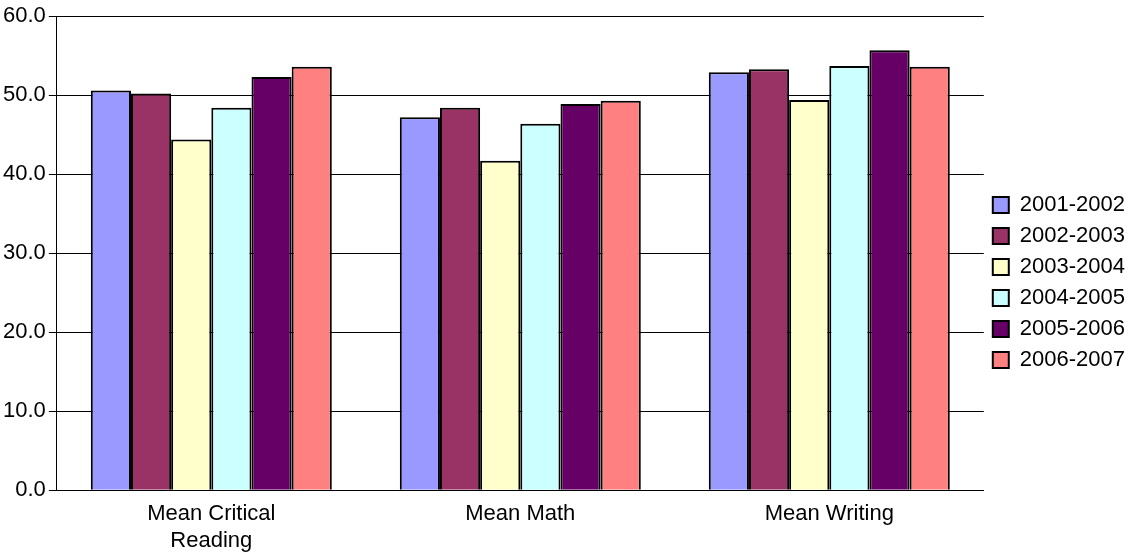  Describe the element at coordinates (24, 410) in the screenshot. I see `y-tick-label: 10.0` at that location.